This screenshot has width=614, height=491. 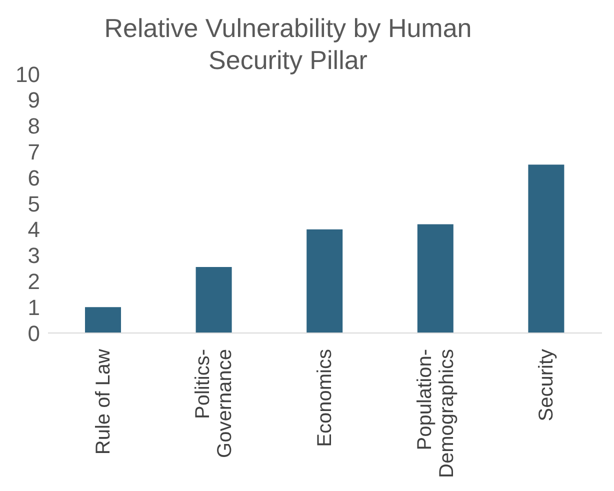 What do you see at coordinates (34, 203) in the screenshot?
I see `y-tick-label: 5` at bounding box center [34, 203].